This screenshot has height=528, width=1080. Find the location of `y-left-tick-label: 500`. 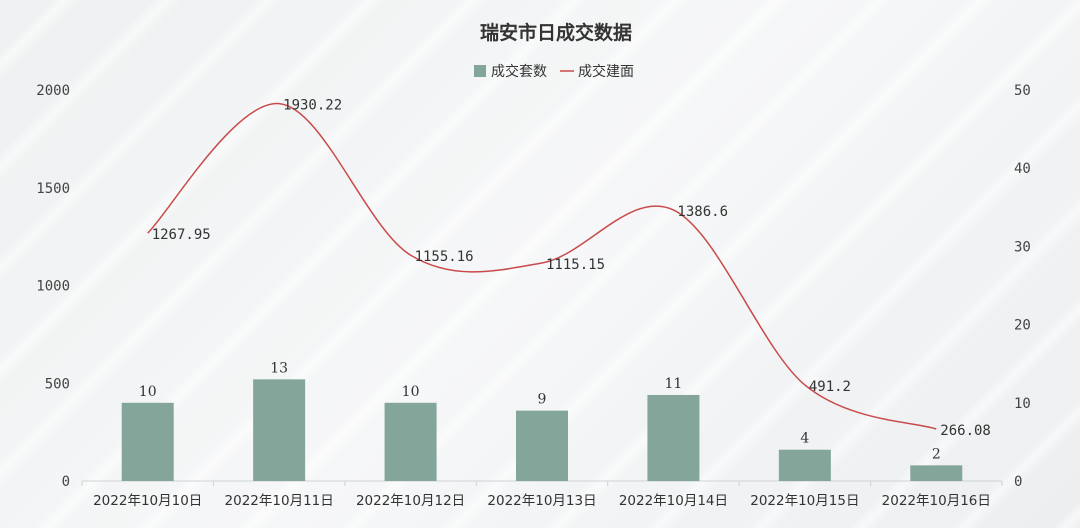

y-left-tick-label: 500 is located at coordinates (57, 384).